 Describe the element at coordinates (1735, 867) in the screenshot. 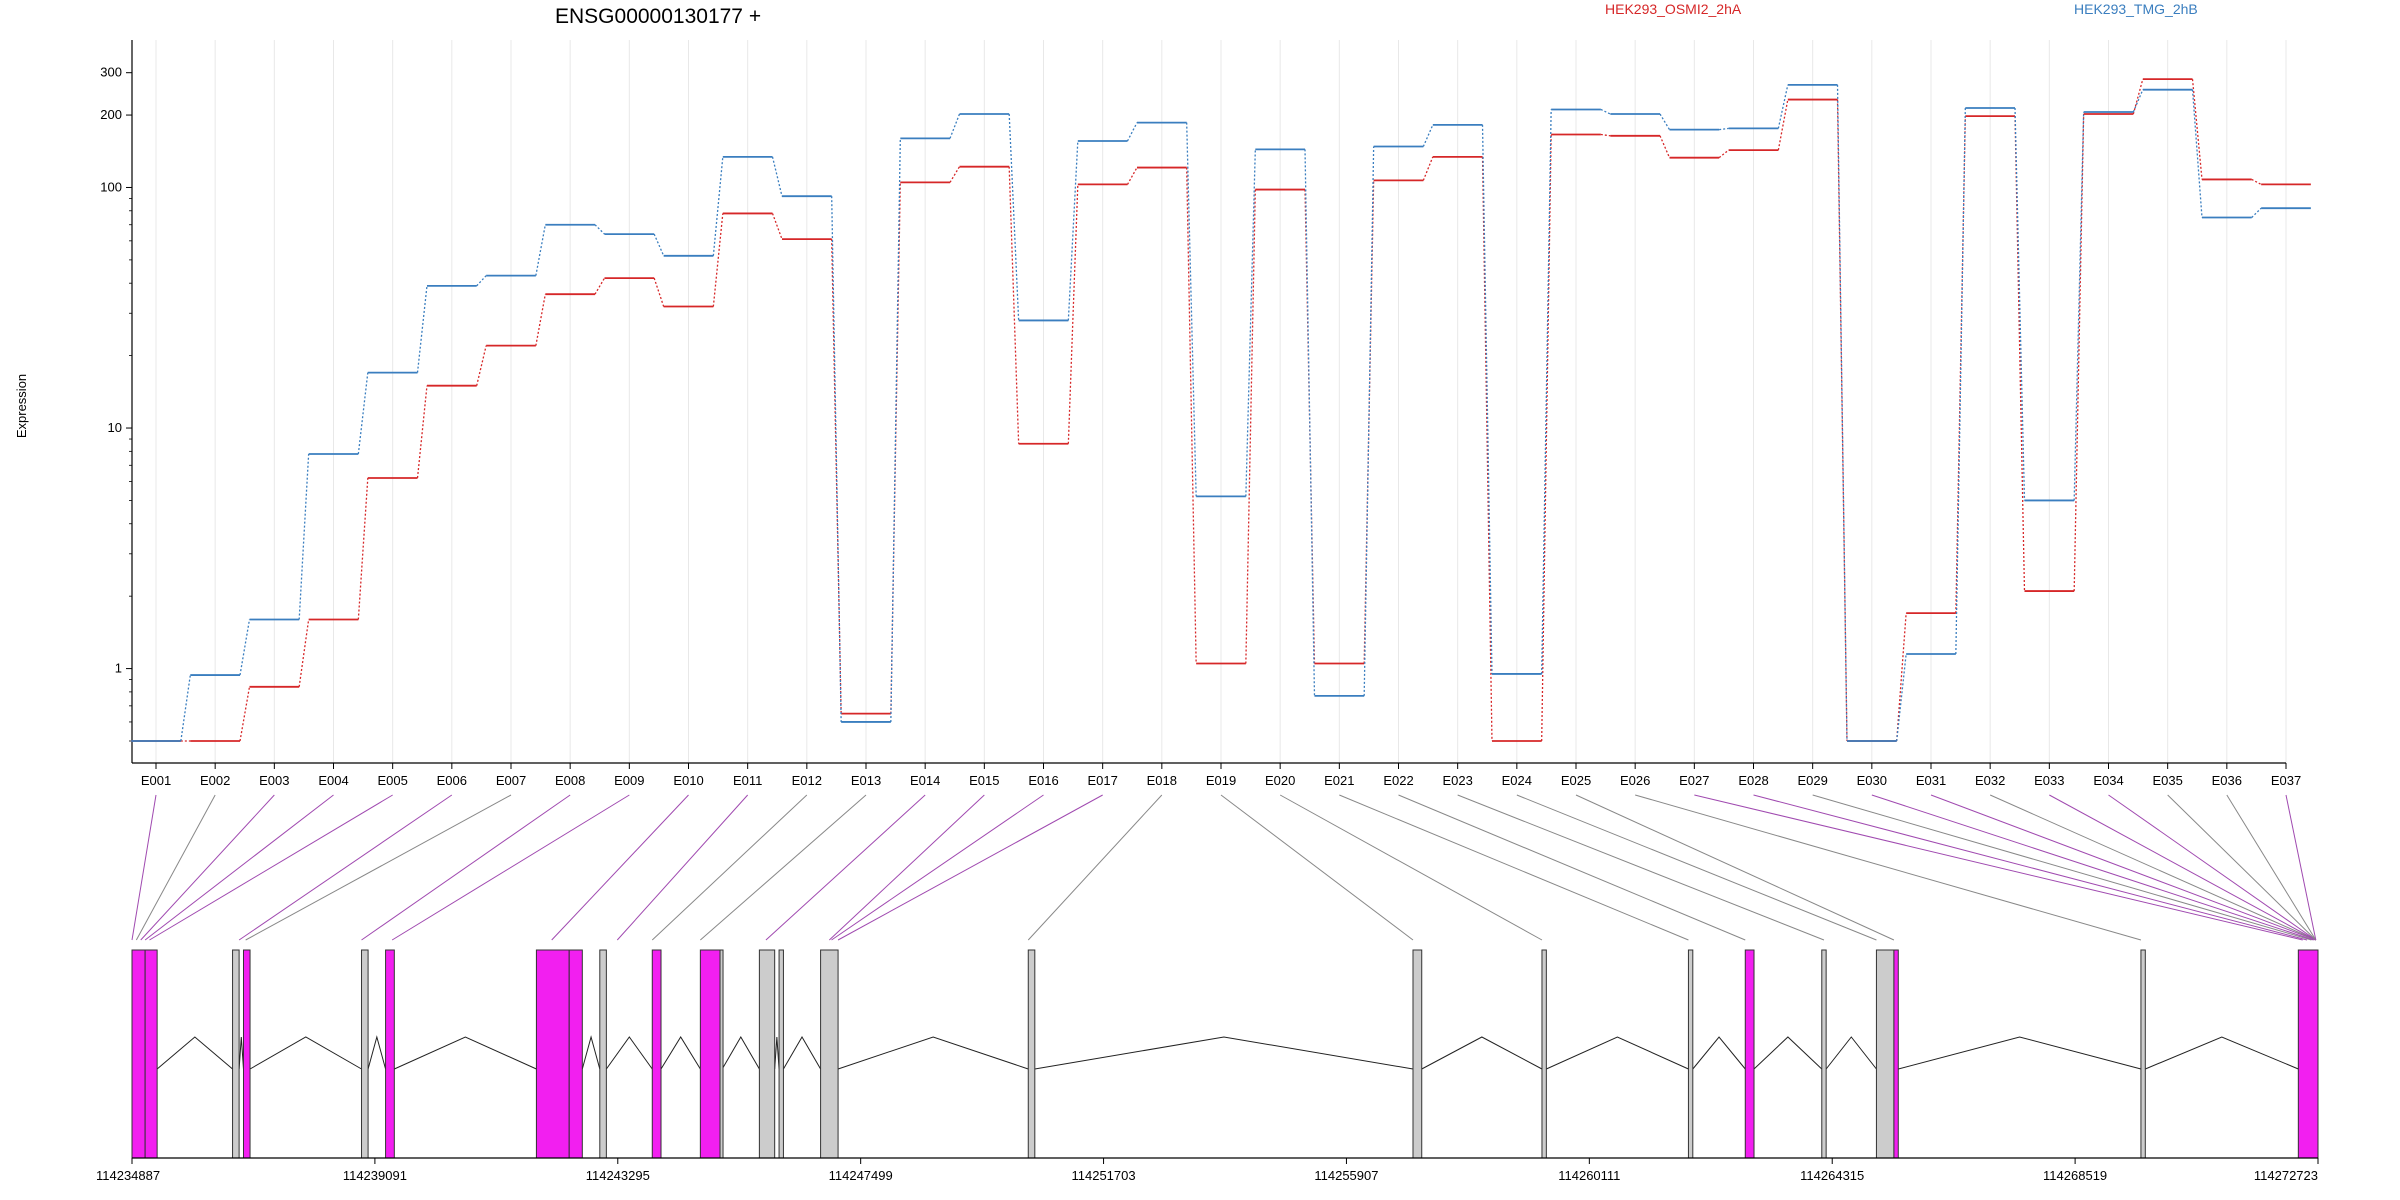

I see `connector-e025` at that location.